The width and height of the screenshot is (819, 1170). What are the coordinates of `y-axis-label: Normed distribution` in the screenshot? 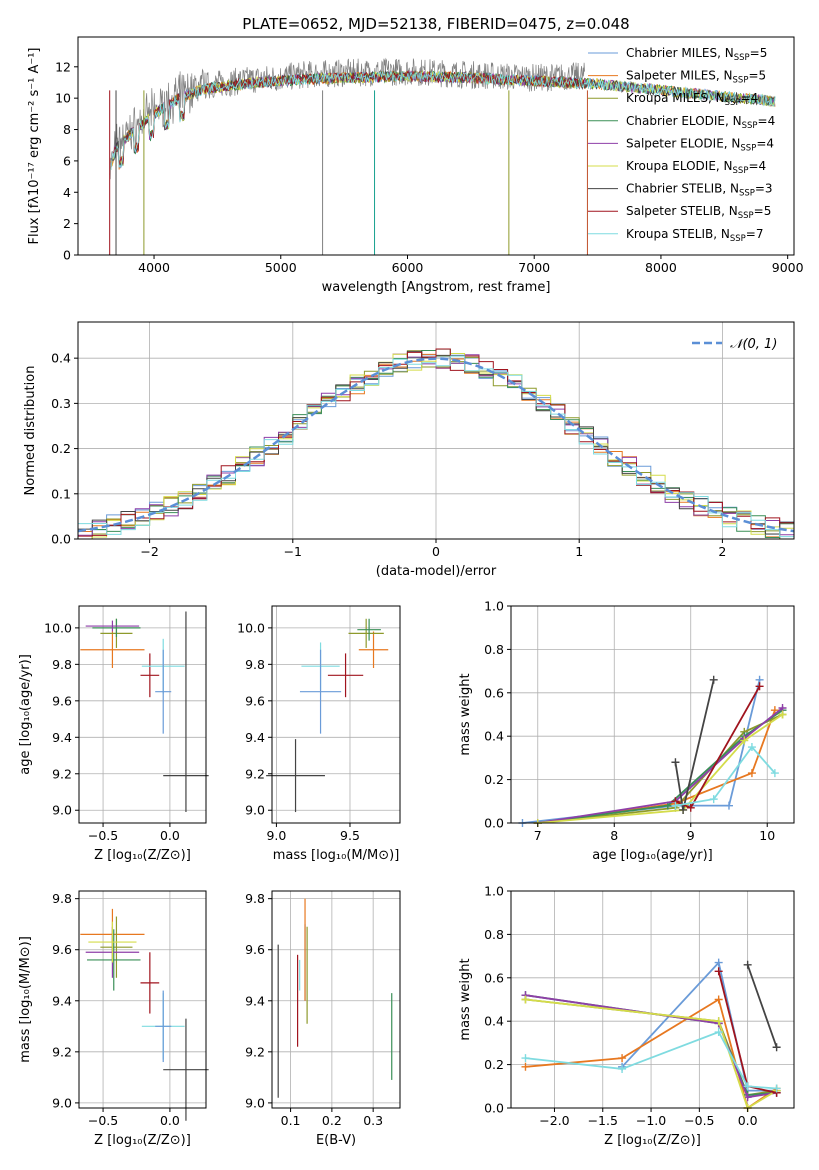 It's located at (30, 431).